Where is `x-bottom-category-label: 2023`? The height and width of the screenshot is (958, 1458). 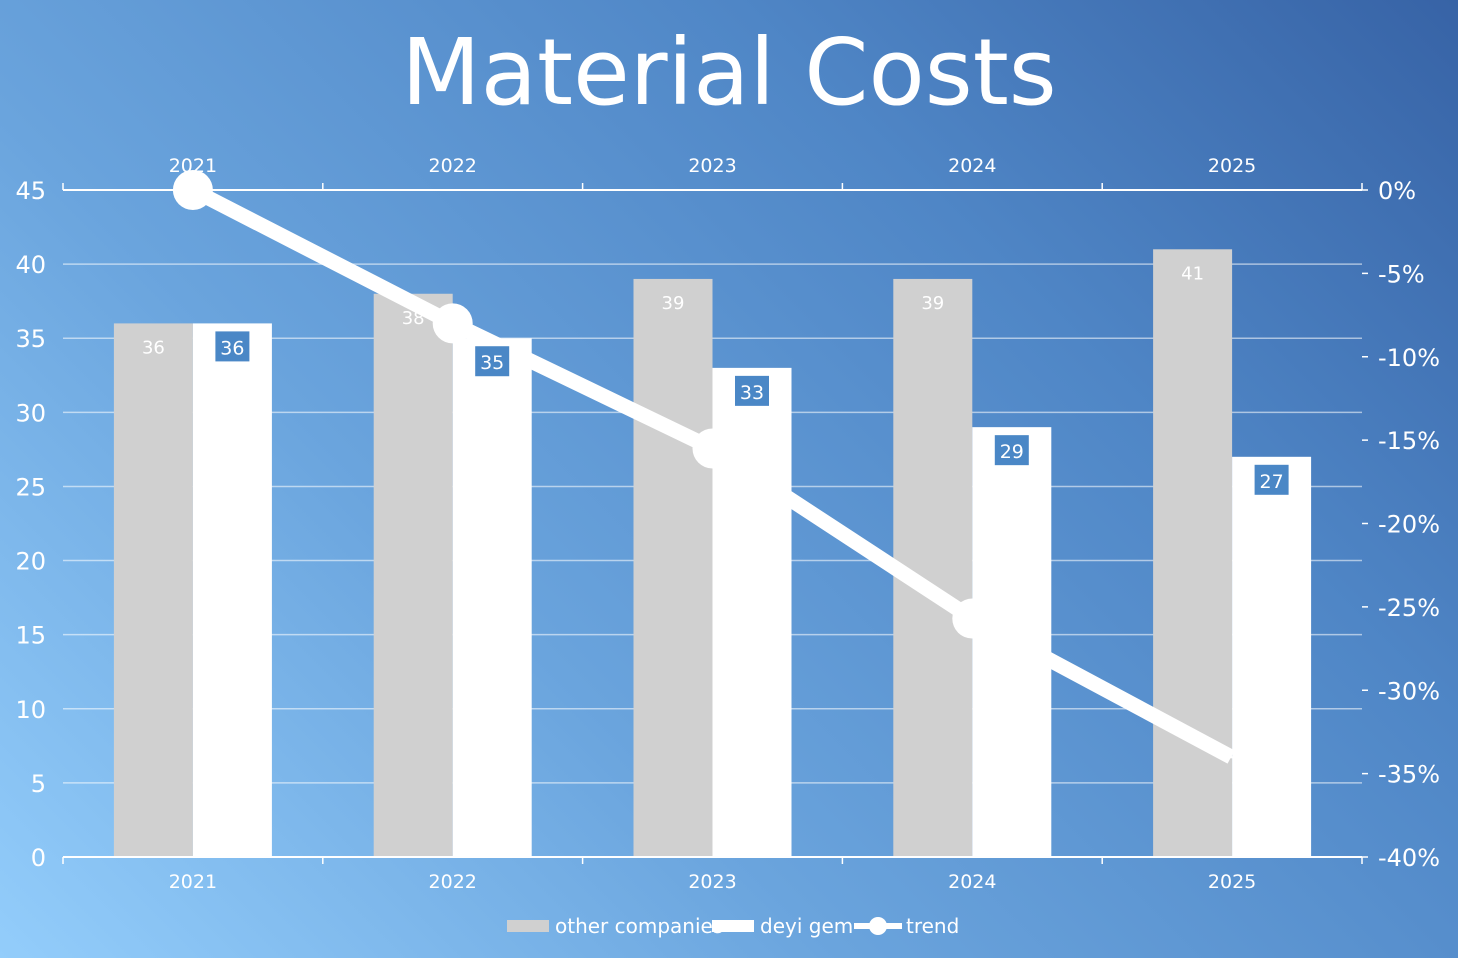 x-bottom-category-label: 2023 is located at coordinates (712, 882).